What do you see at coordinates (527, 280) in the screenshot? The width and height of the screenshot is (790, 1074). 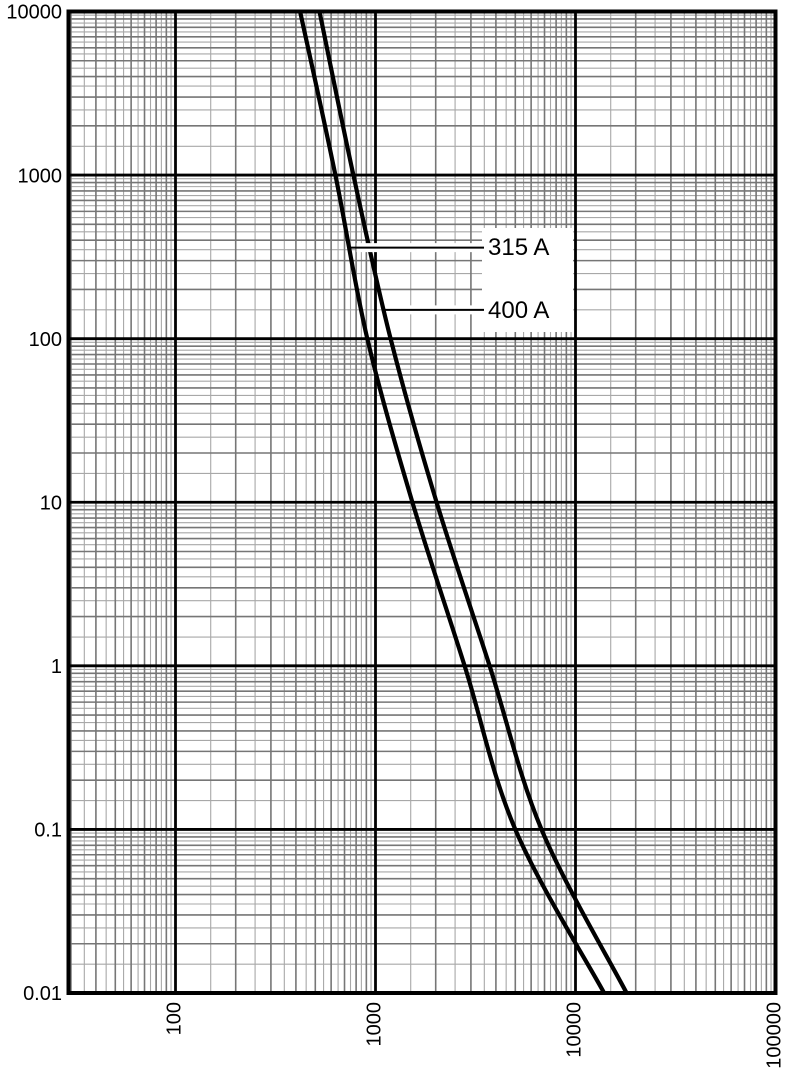 I see `callout-box` at bounding box center [527, 280].